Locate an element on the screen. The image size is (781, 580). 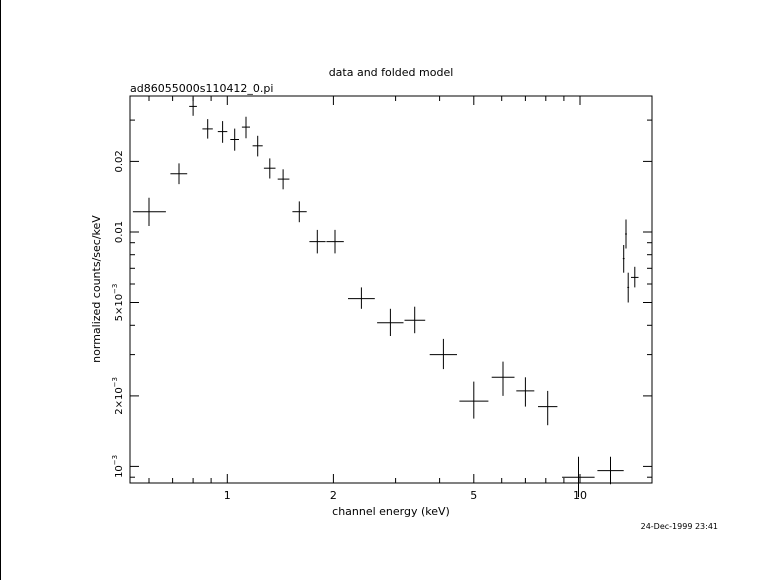
y-tick-label: 5×10−3 is located at coordinates (118, 303).